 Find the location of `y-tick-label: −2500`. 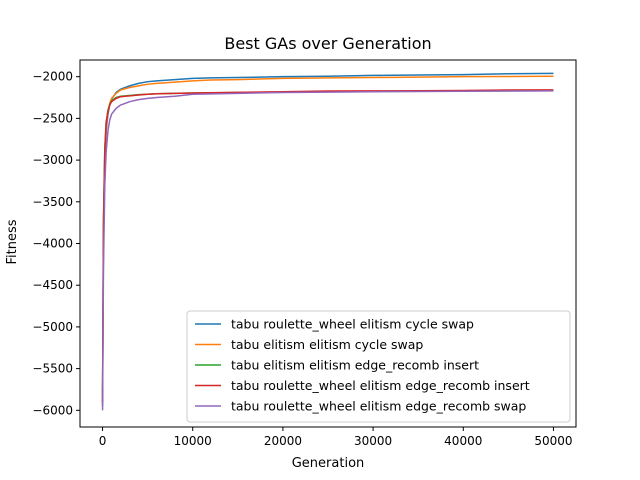

y-tick-label: −2500 is located at coordinates (52, 118).